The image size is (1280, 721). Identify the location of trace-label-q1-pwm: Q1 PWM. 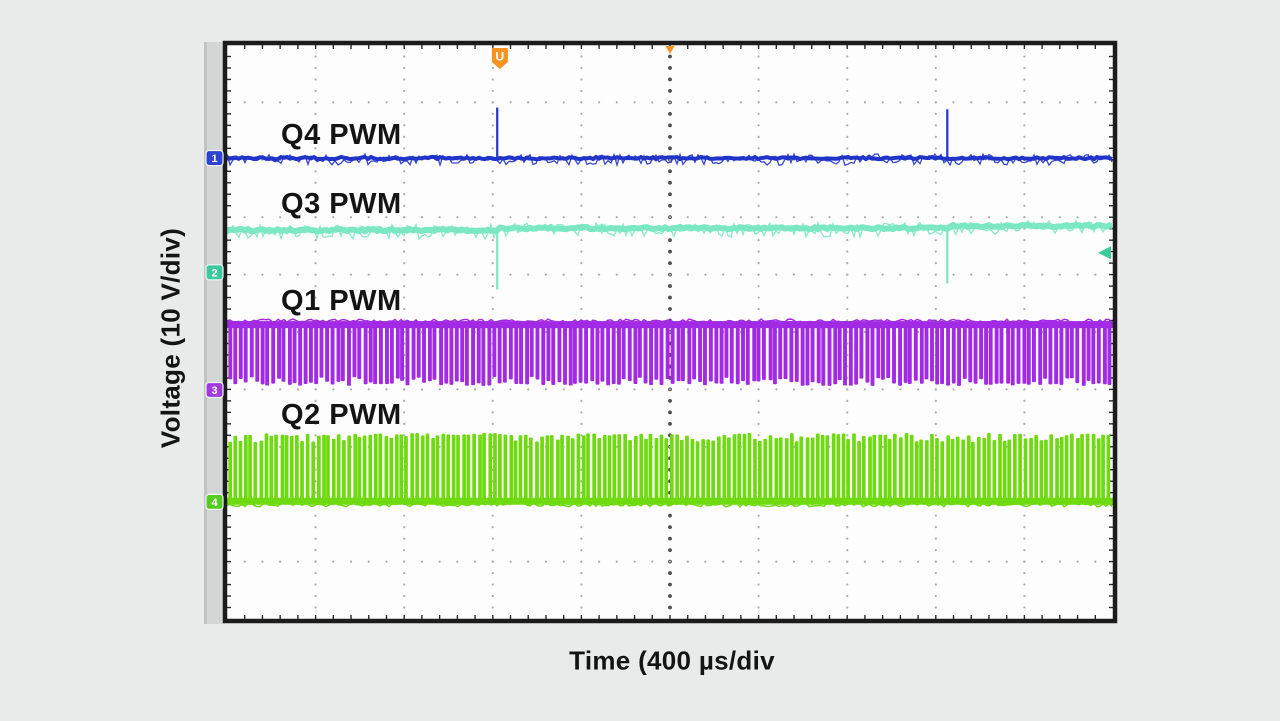
(341, 301).